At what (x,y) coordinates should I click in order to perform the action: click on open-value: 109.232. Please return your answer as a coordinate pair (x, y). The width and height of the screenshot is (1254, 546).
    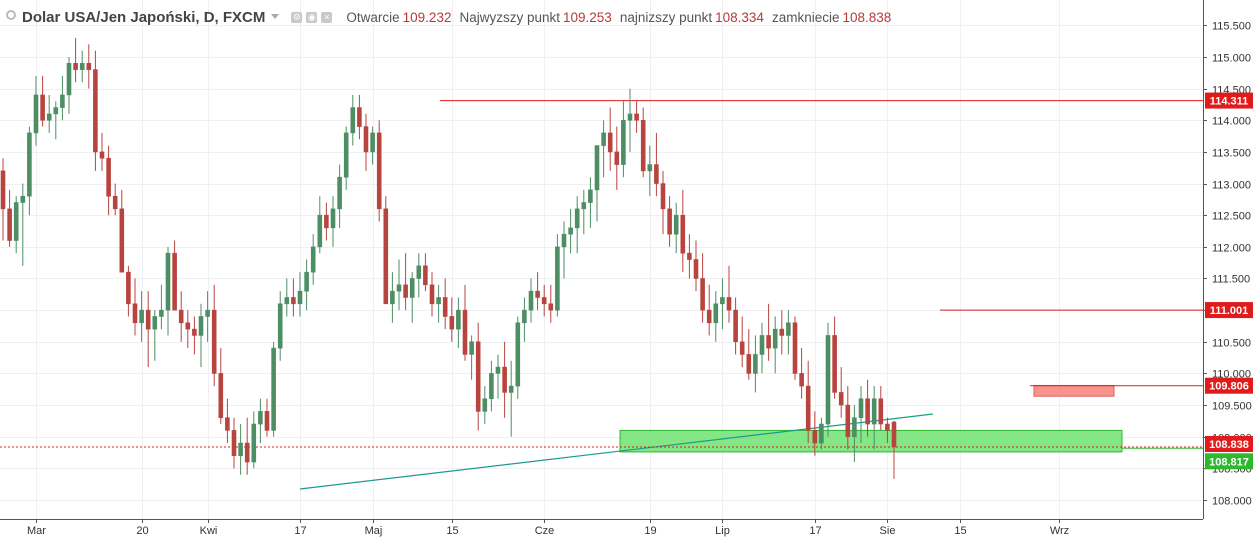
    Looking at the image, I should click on (427, 17).